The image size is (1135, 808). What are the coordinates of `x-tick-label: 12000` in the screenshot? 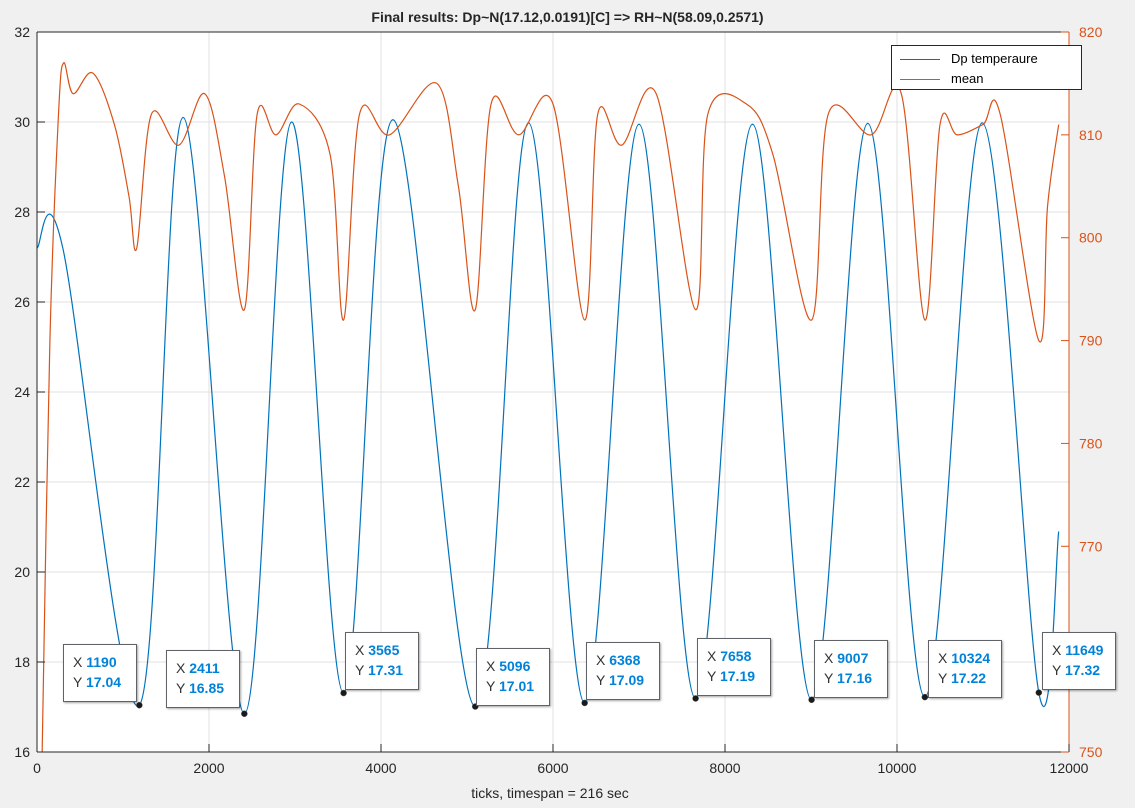 It's located at (1069, 768).